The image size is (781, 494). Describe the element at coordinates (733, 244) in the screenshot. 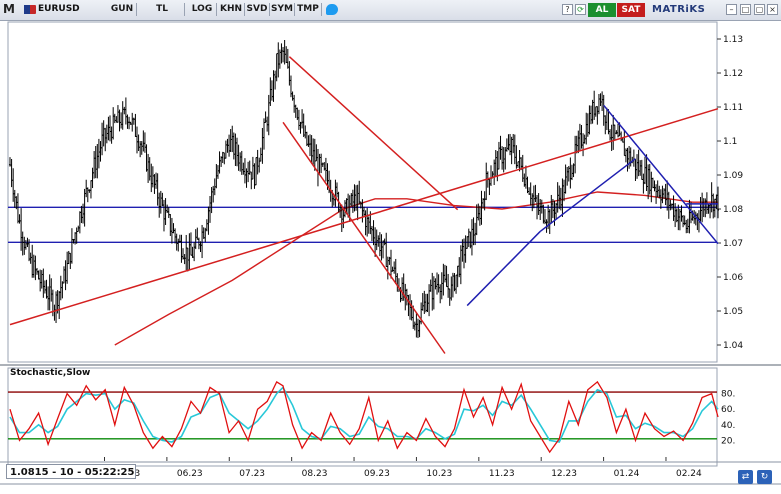

I see `price-y-tick-label: 1.07` at that location.